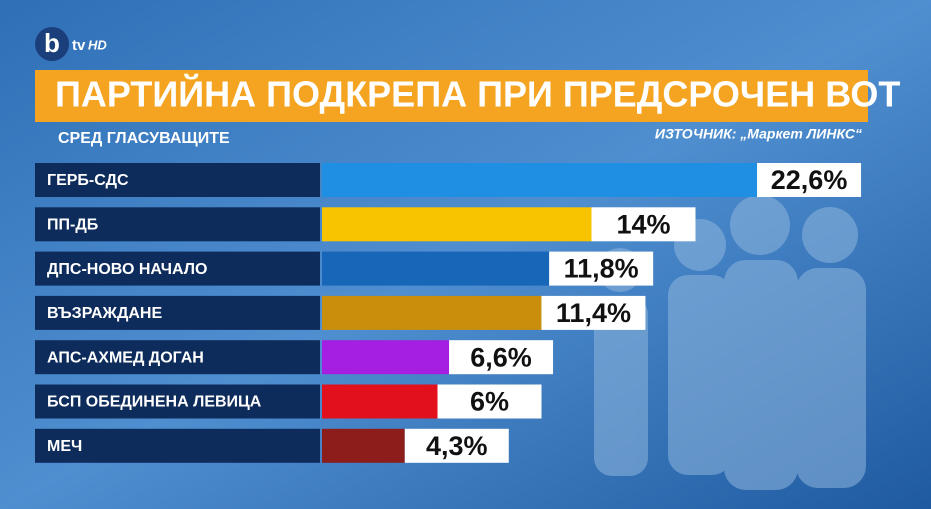 The height and width of the screenshot is (509, 931). I want to click on category-label: АПС-АХМЕД ДОГАН, so click(125, 357).